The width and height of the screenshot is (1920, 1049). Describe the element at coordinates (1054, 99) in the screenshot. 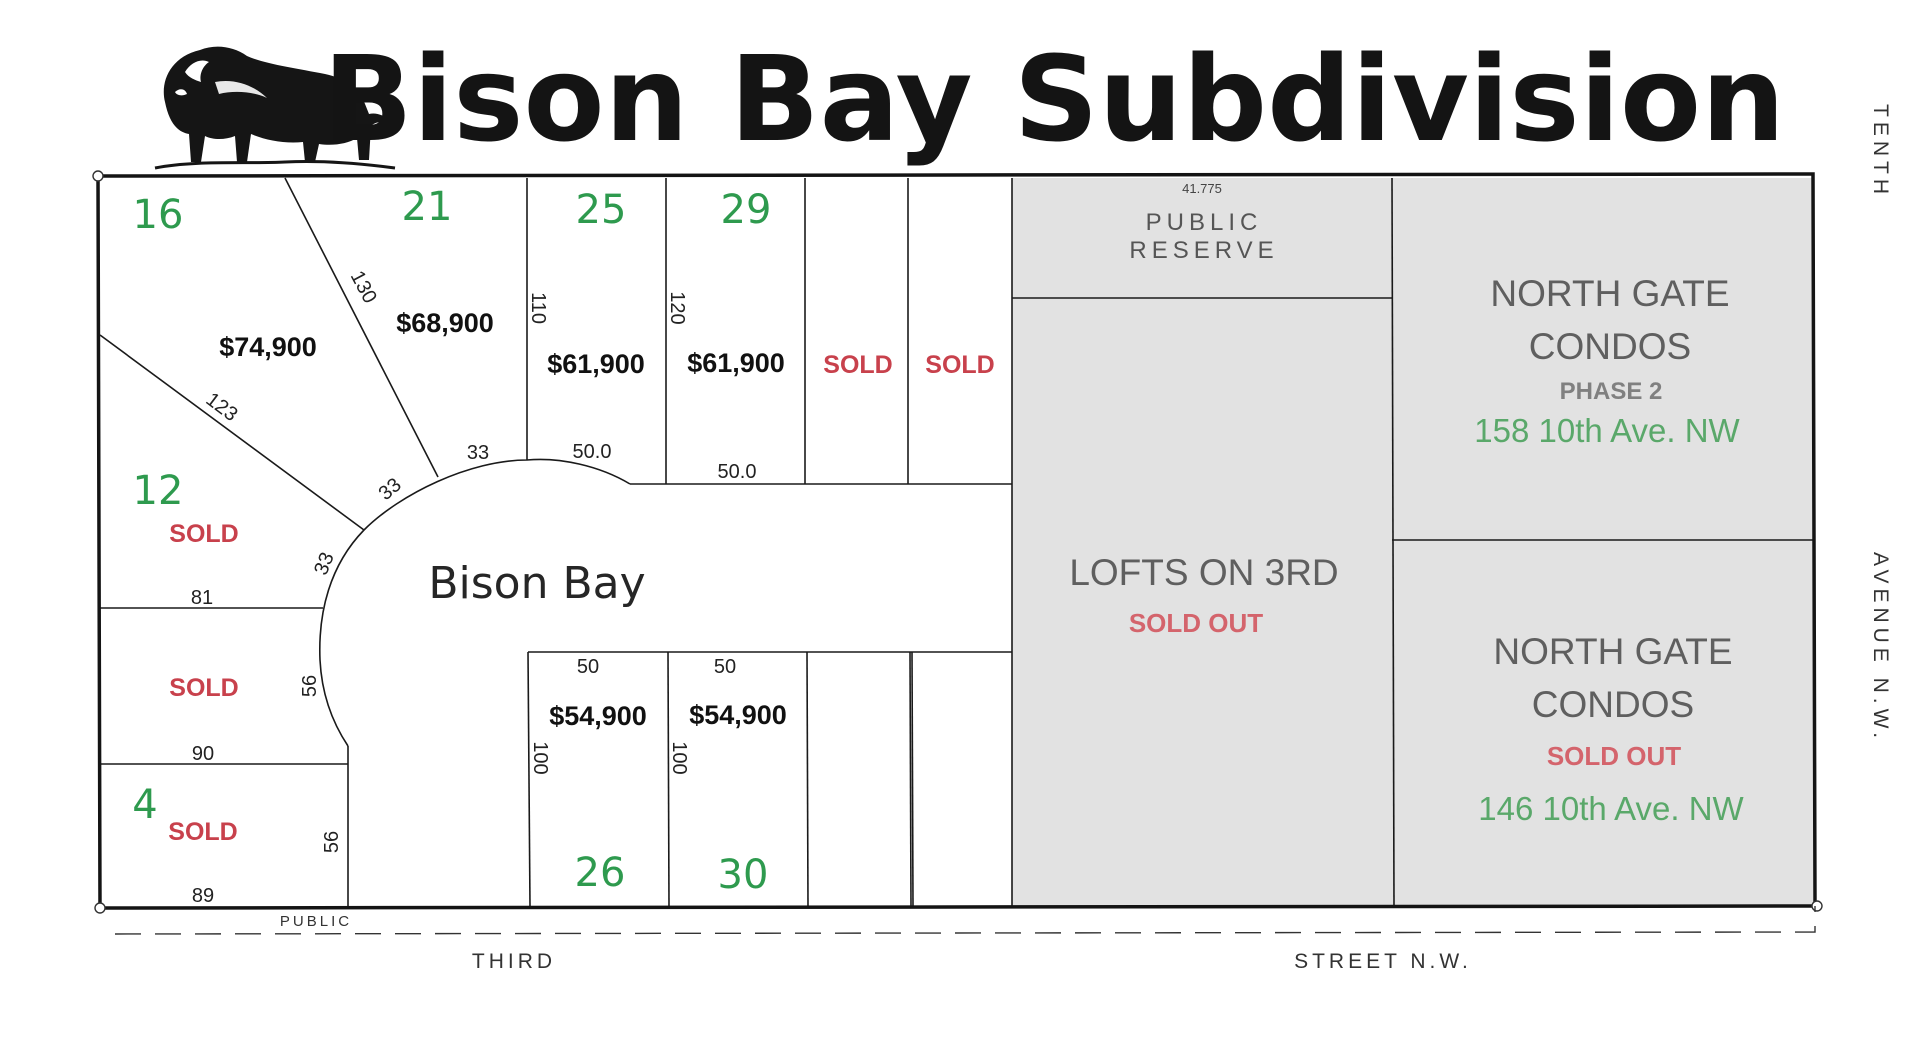

I see `page-title: Bison Bay Subdivision` at that location.